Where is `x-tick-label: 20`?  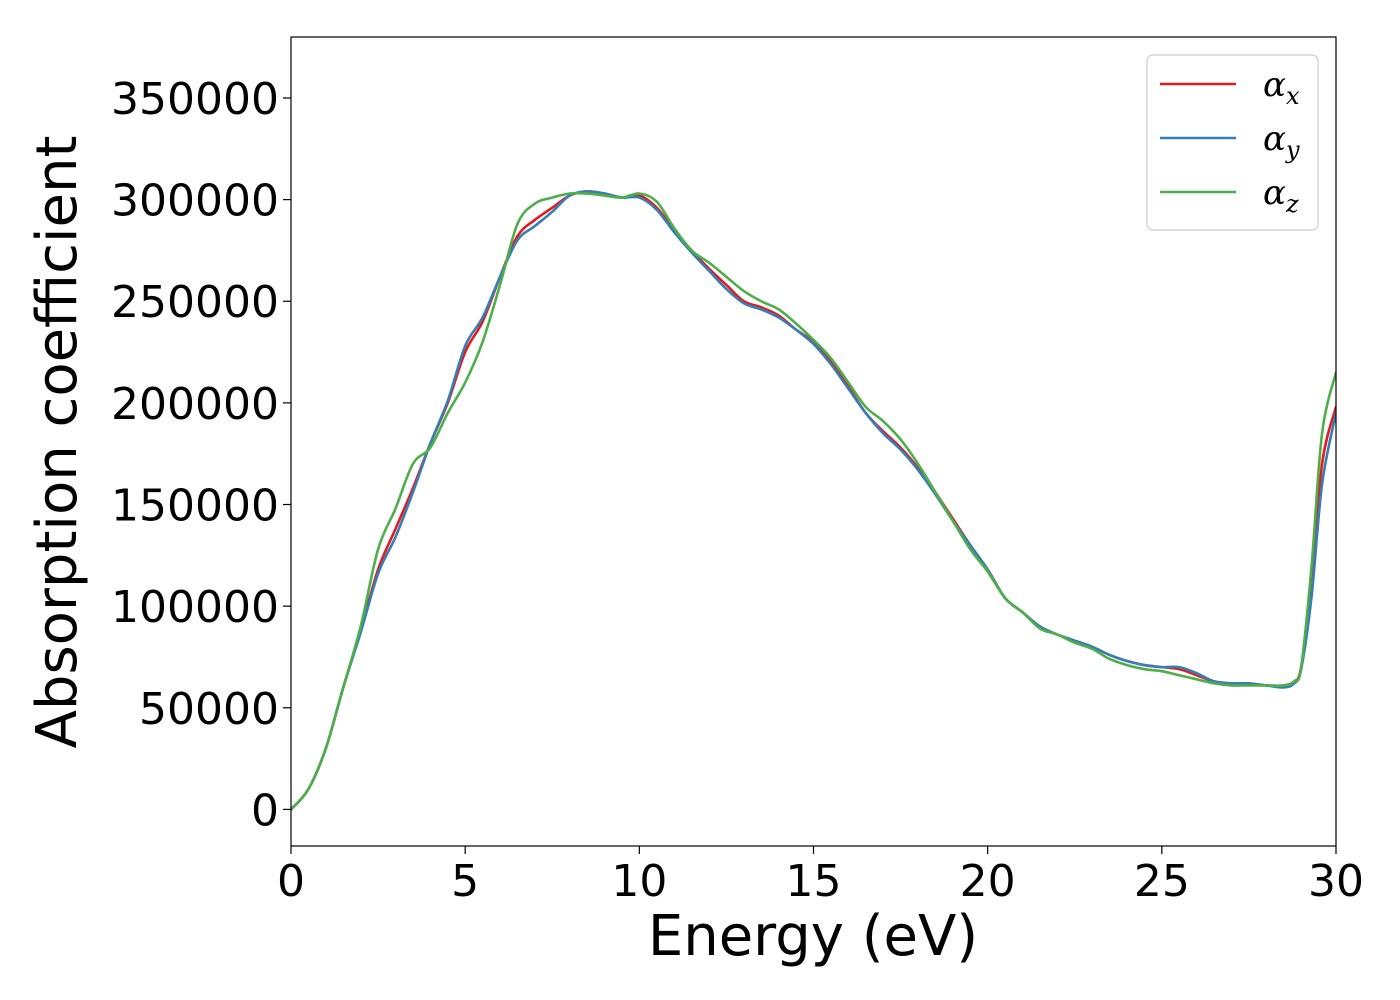 x-tick-label: 20 is located at coordinates (988, 881).